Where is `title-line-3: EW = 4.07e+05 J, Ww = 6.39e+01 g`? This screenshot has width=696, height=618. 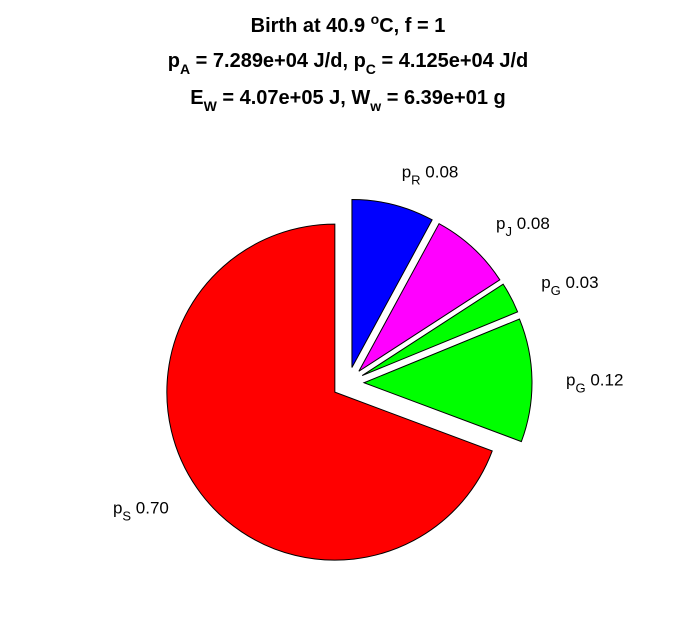 title-line-3: EW = 4.07e+05 J, Ww = 6.39e+01 g is located at coordinates (347, 100).